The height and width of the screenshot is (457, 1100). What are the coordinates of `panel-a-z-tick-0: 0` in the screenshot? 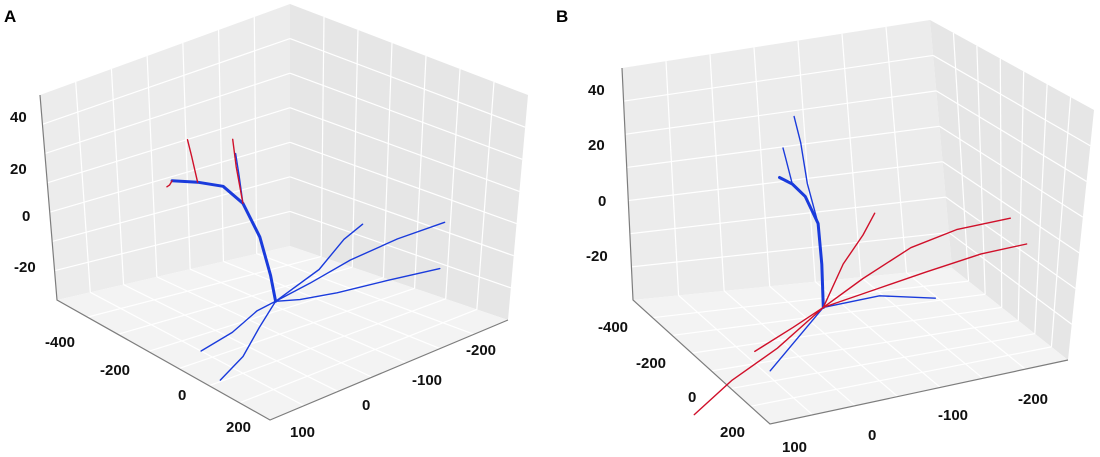 It's located at (26, 216).